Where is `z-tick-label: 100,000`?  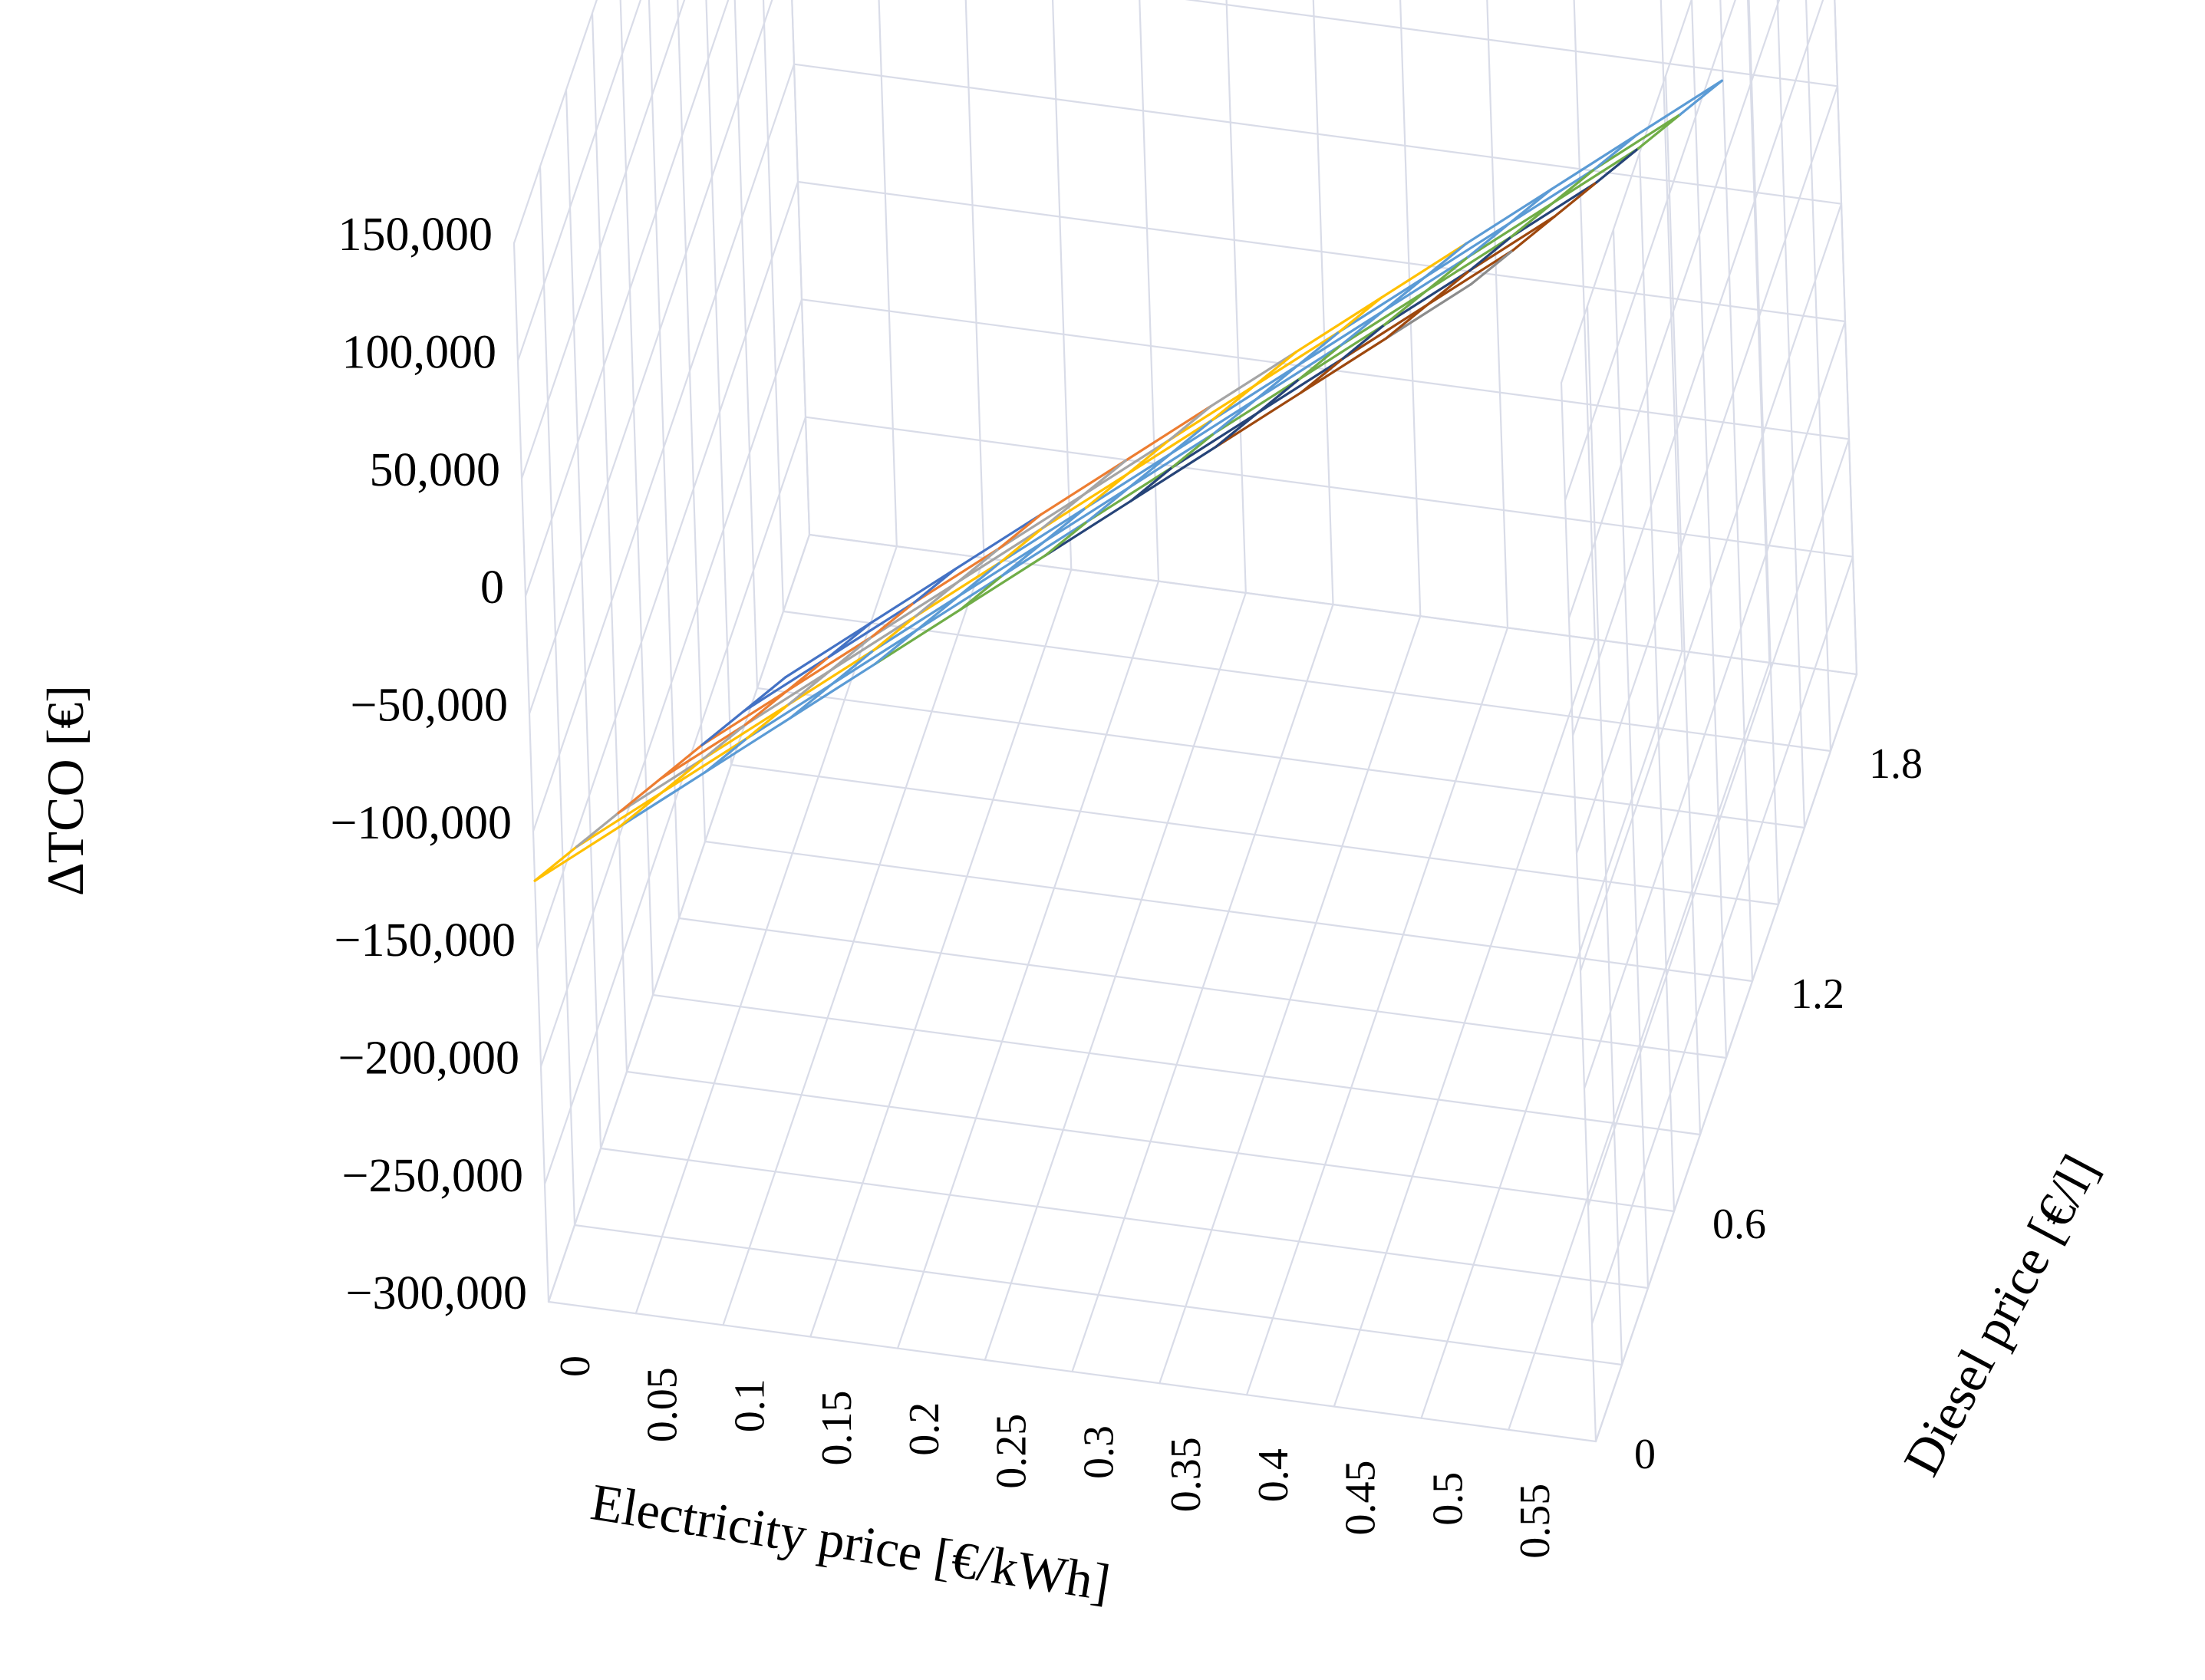
z-tick-label: 100,000 is located at coordinates (419, 353).